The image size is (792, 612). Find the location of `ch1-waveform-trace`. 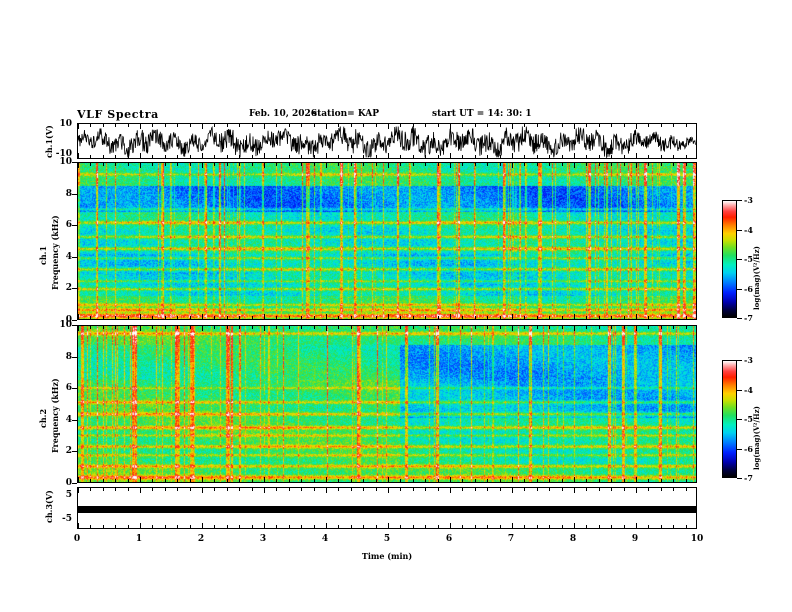

ch1-waveform-trace is located at coordinates (387, 142).